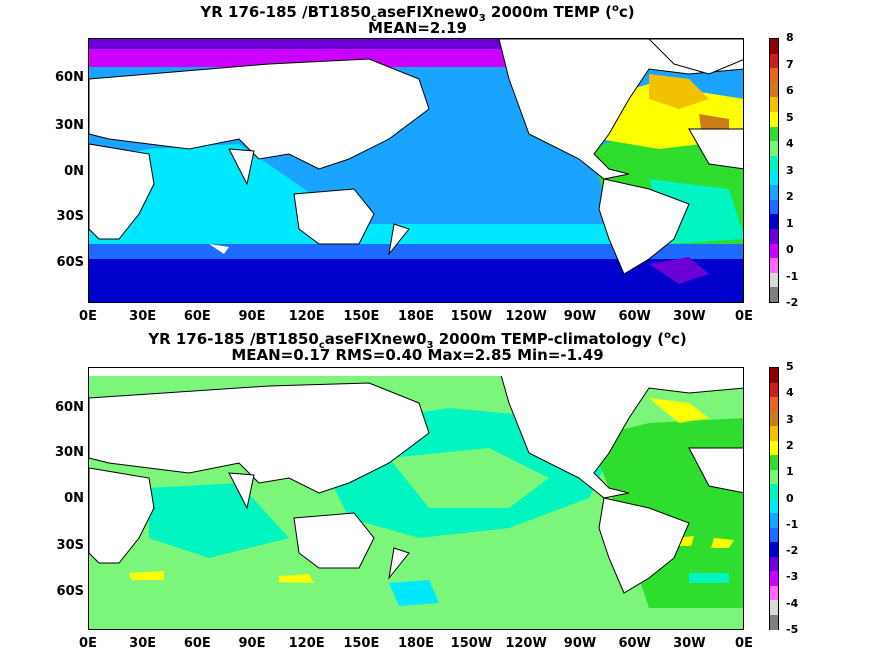 Image resolution: width=875 pixels, height=656 pixels. Describe the element at coordinates (74, 171) in the screenshot. I see `lat-label-0n: 0N` at that location.